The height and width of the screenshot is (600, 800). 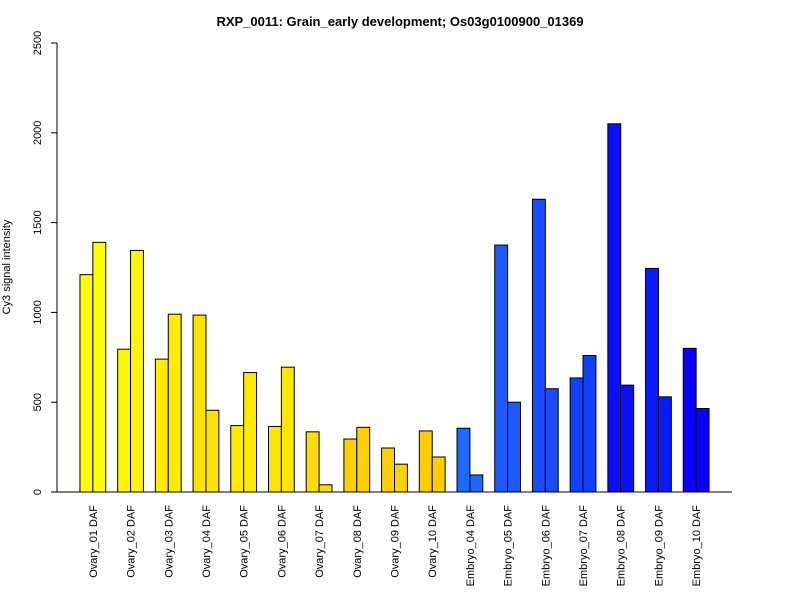 What do you see at coordinates (358, 541) in the screenshot?
I see `x-tick-label: Ovary_08 DAF` at bounding box center [358, 541].